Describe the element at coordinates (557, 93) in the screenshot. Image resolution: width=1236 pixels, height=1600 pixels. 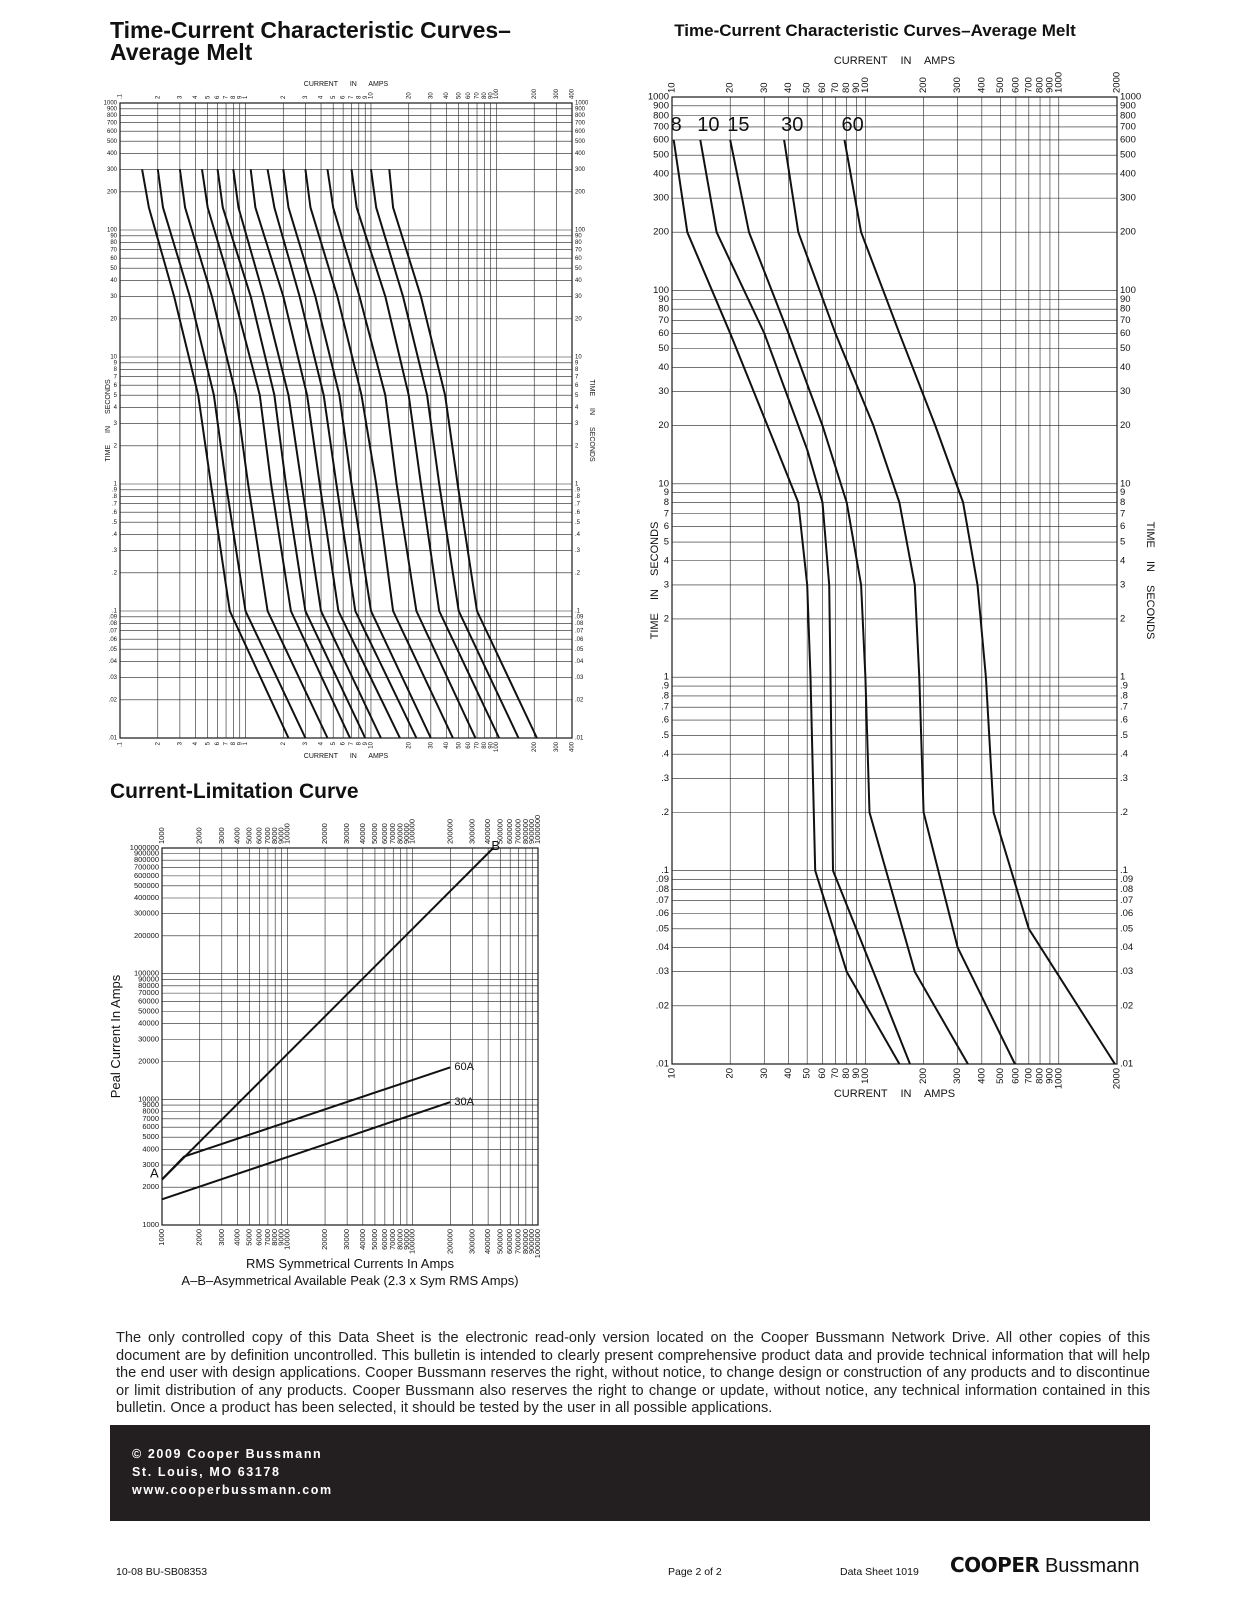
I see `x-tick-label: 300` at that location.